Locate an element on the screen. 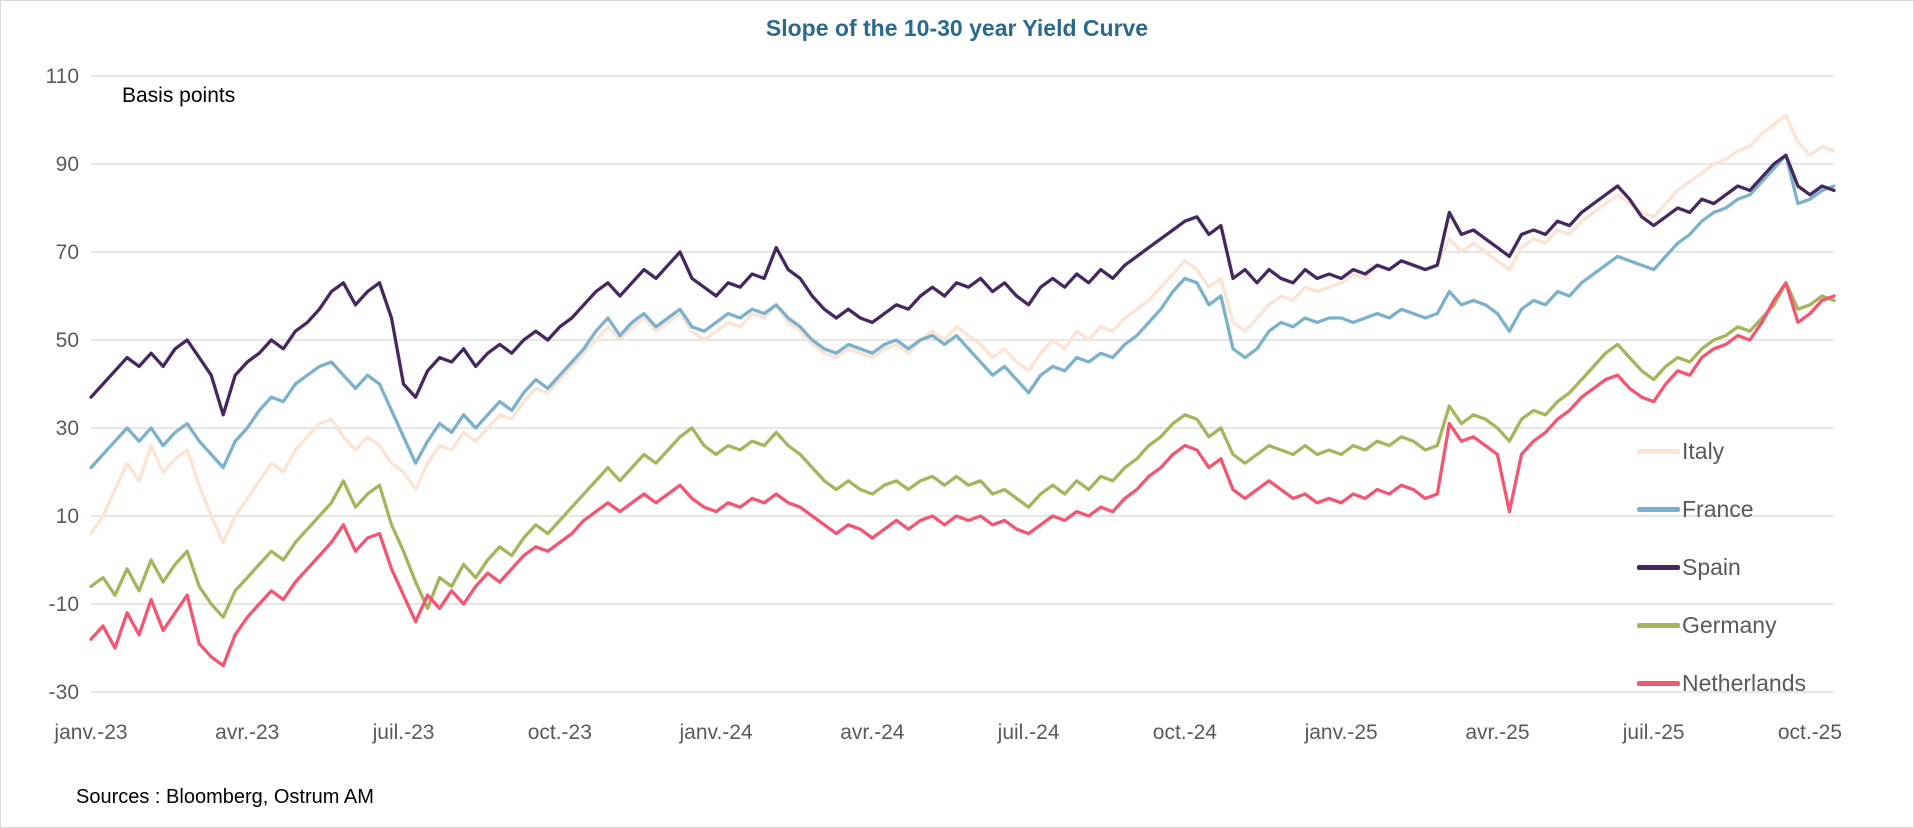  x-tick-label: juil.-23 is located at coordinates (403, 732).